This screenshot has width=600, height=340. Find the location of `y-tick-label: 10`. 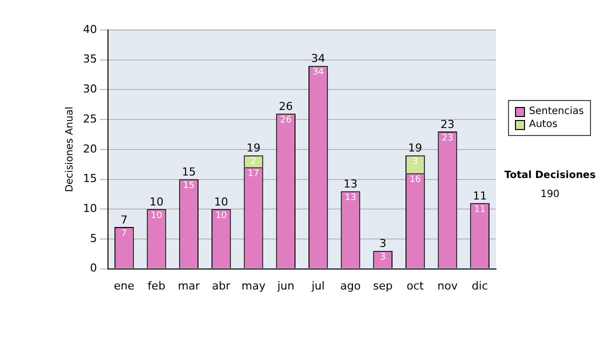

y-tick-label: 10 is located at coordinates (89, 208).